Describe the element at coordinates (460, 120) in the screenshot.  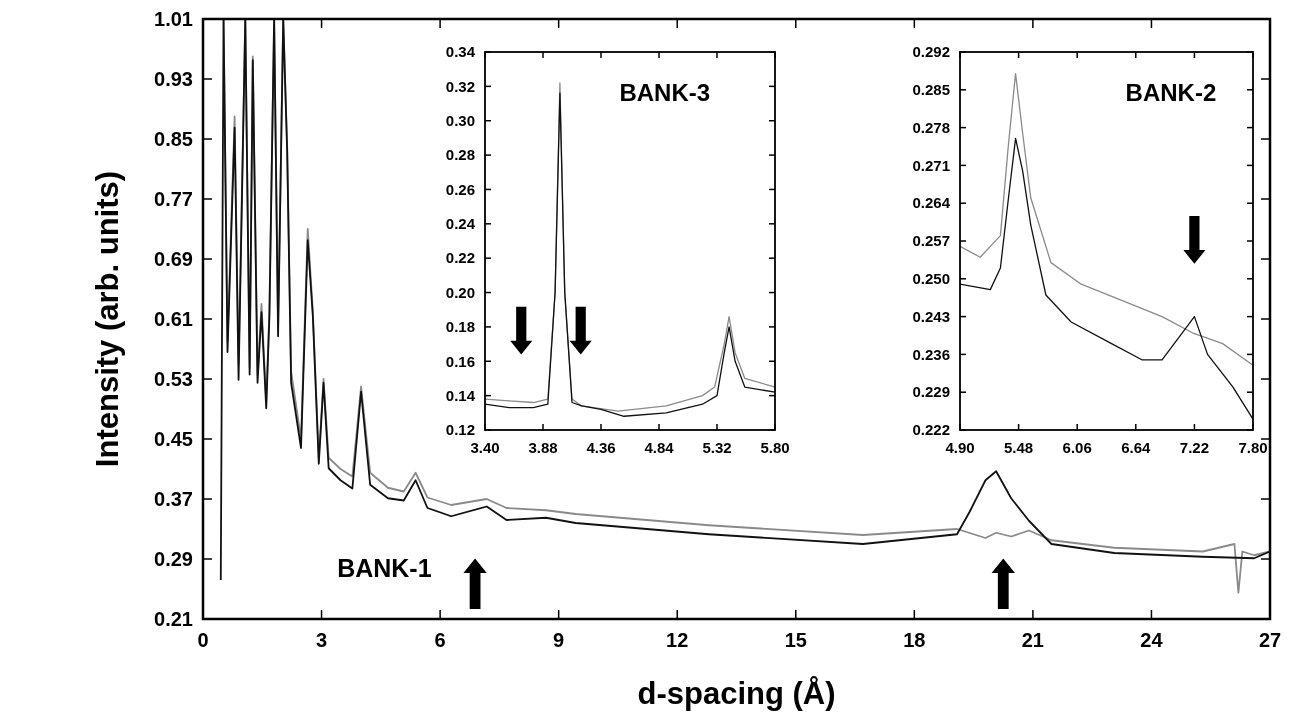
I see `y-tick-label: 0.30` at that location.